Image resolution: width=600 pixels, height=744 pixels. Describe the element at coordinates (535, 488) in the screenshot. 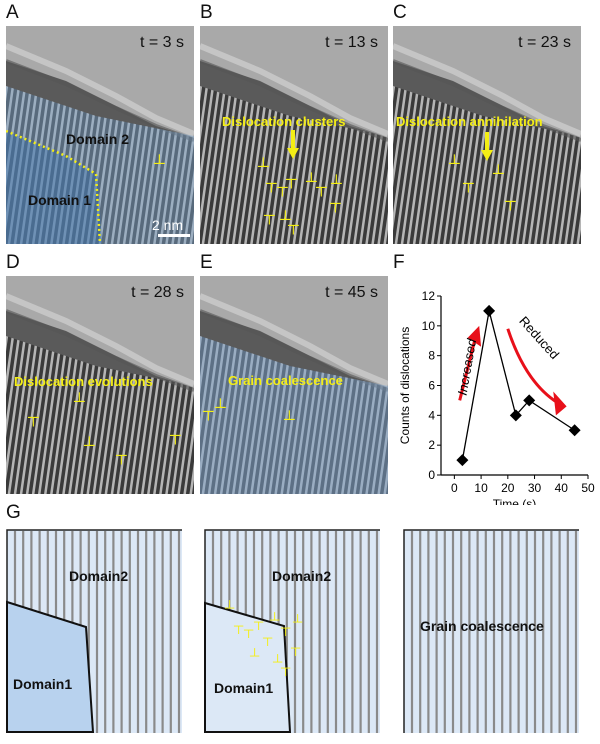

I see `x-tick-label: 30` at that location.